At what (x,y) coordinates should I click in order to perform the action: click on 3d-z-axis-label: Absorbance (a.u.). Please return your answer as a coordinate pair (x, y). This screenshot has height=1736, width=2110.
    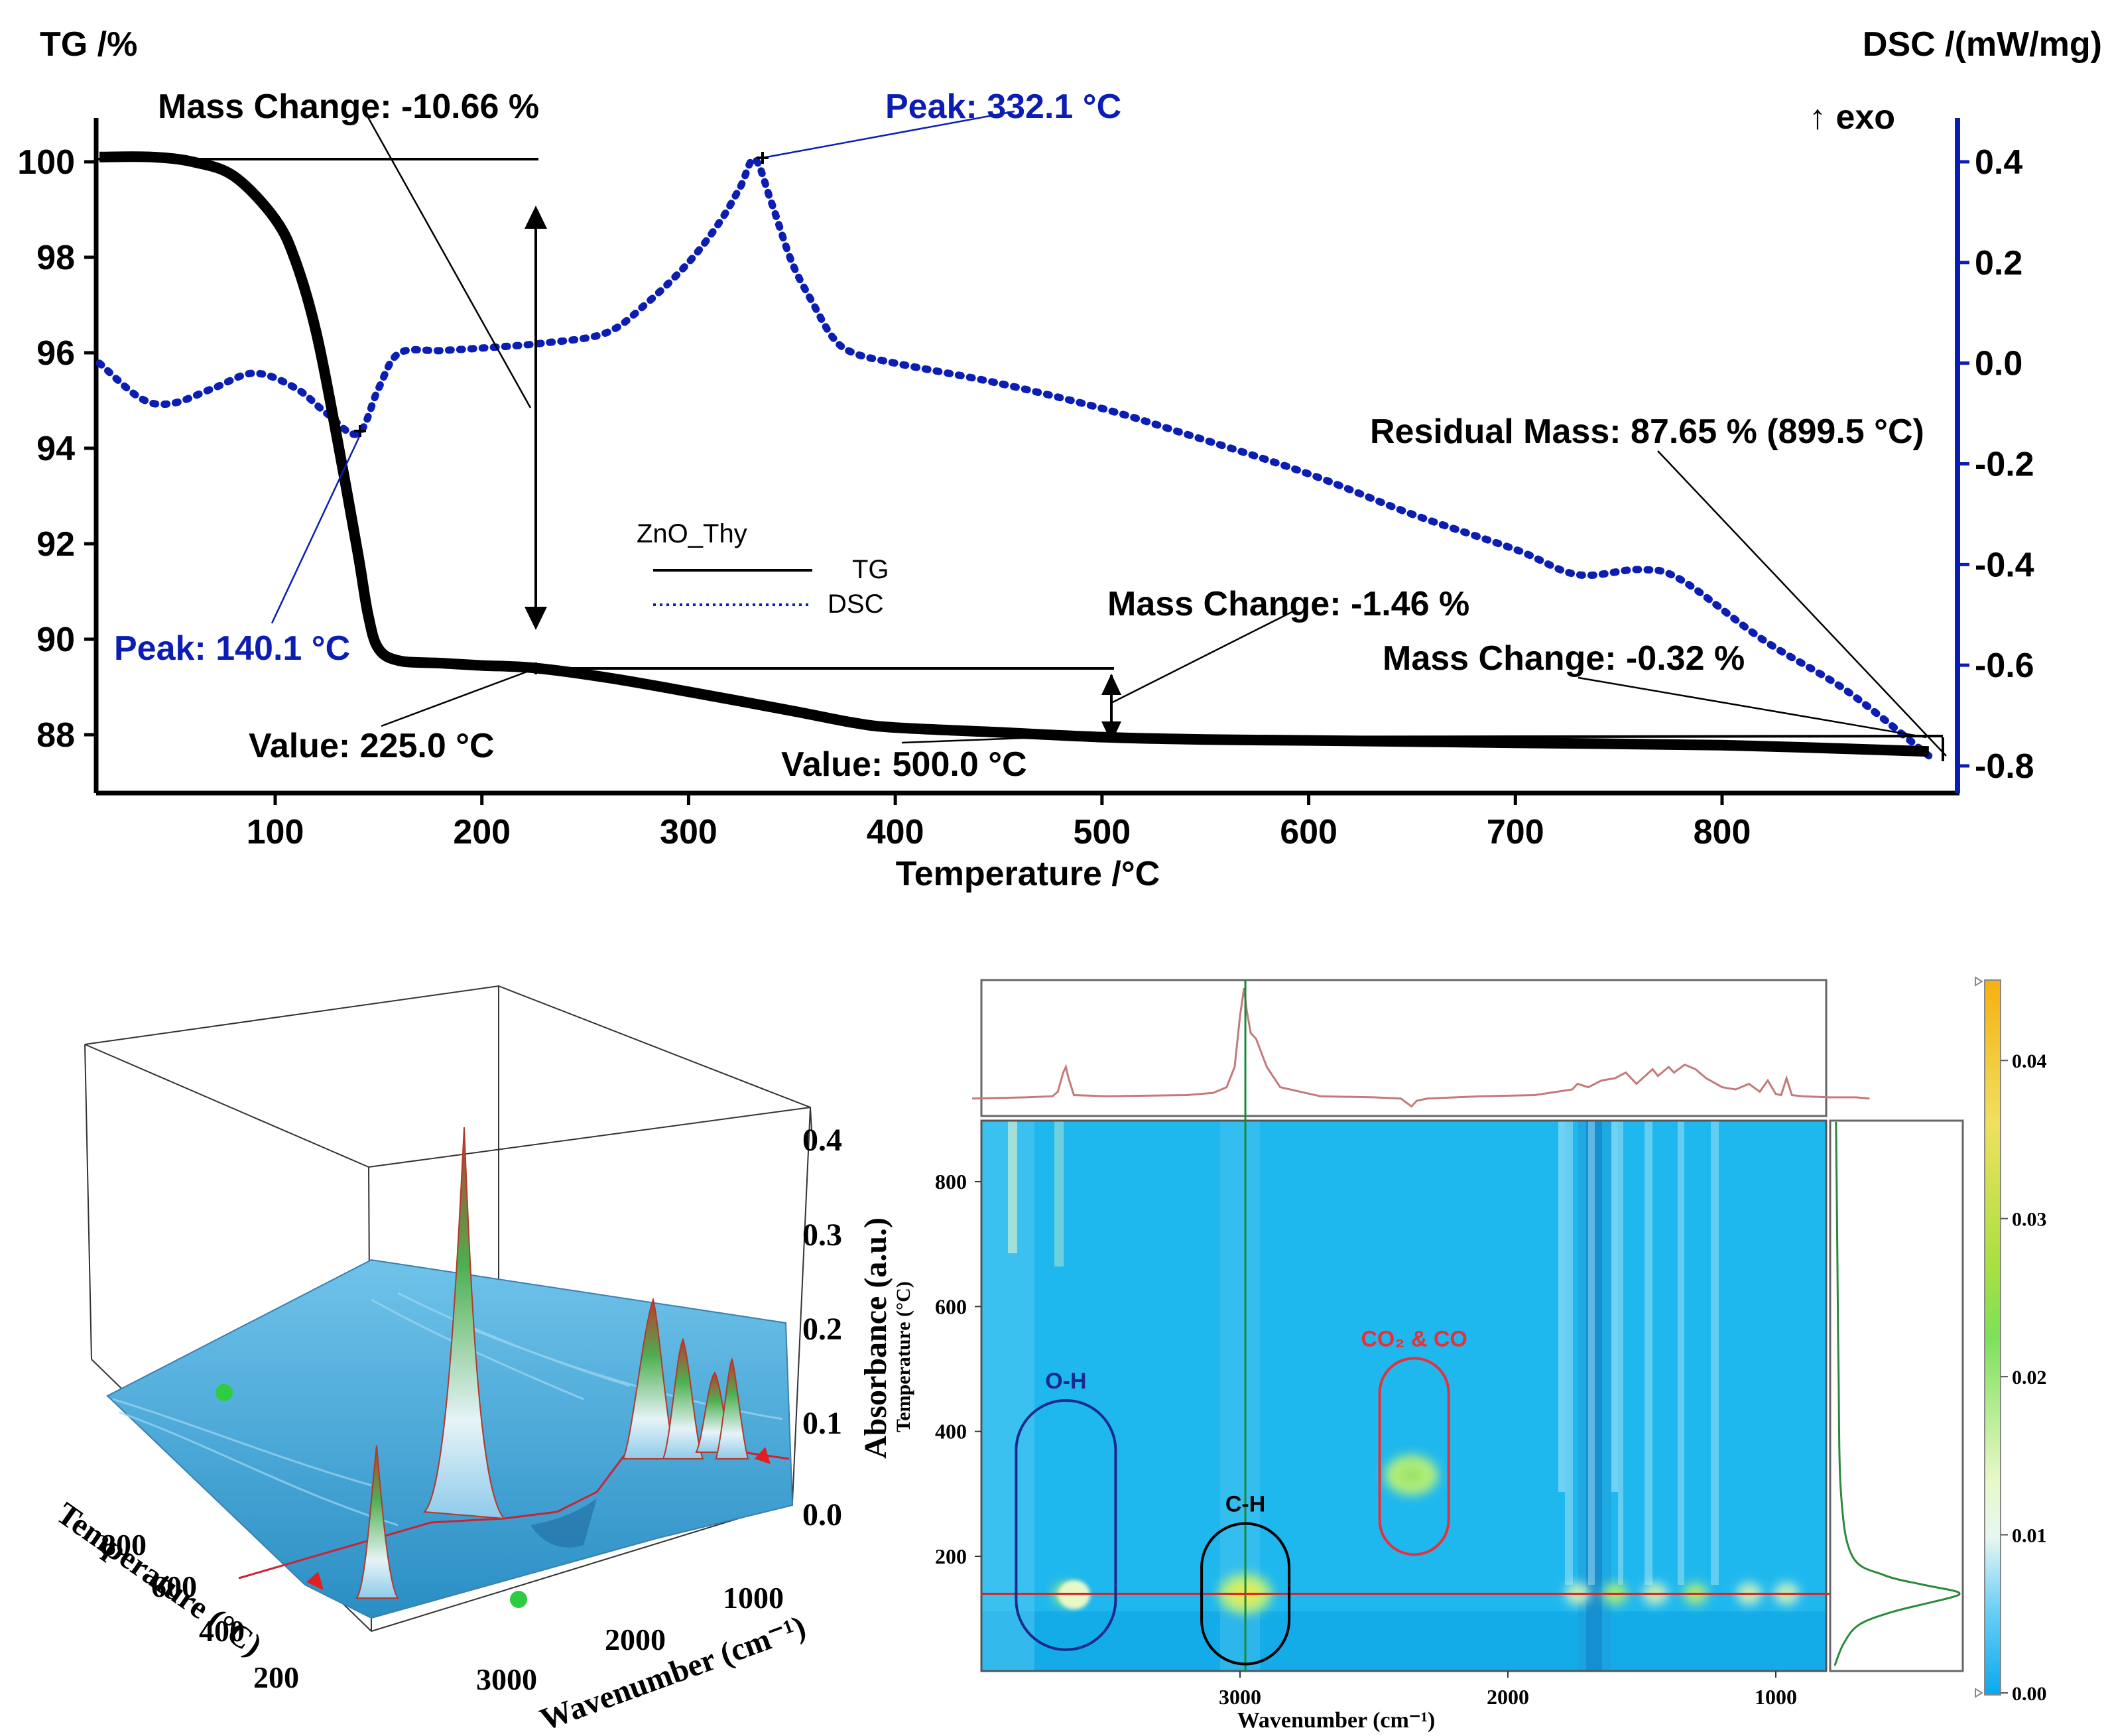
    Looking at the image, I should click on (875, 1338).